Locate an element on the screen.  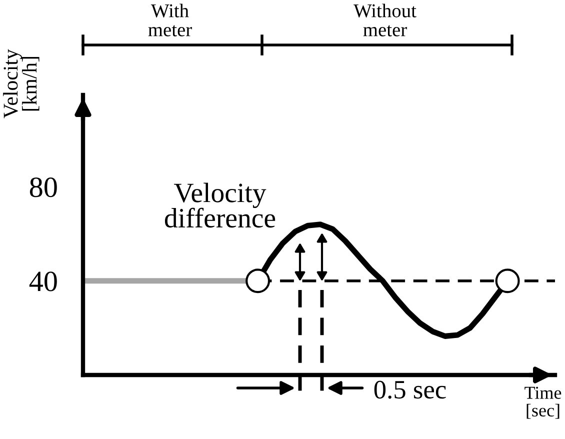
text: Without meter is located at coordinates (385, 20).